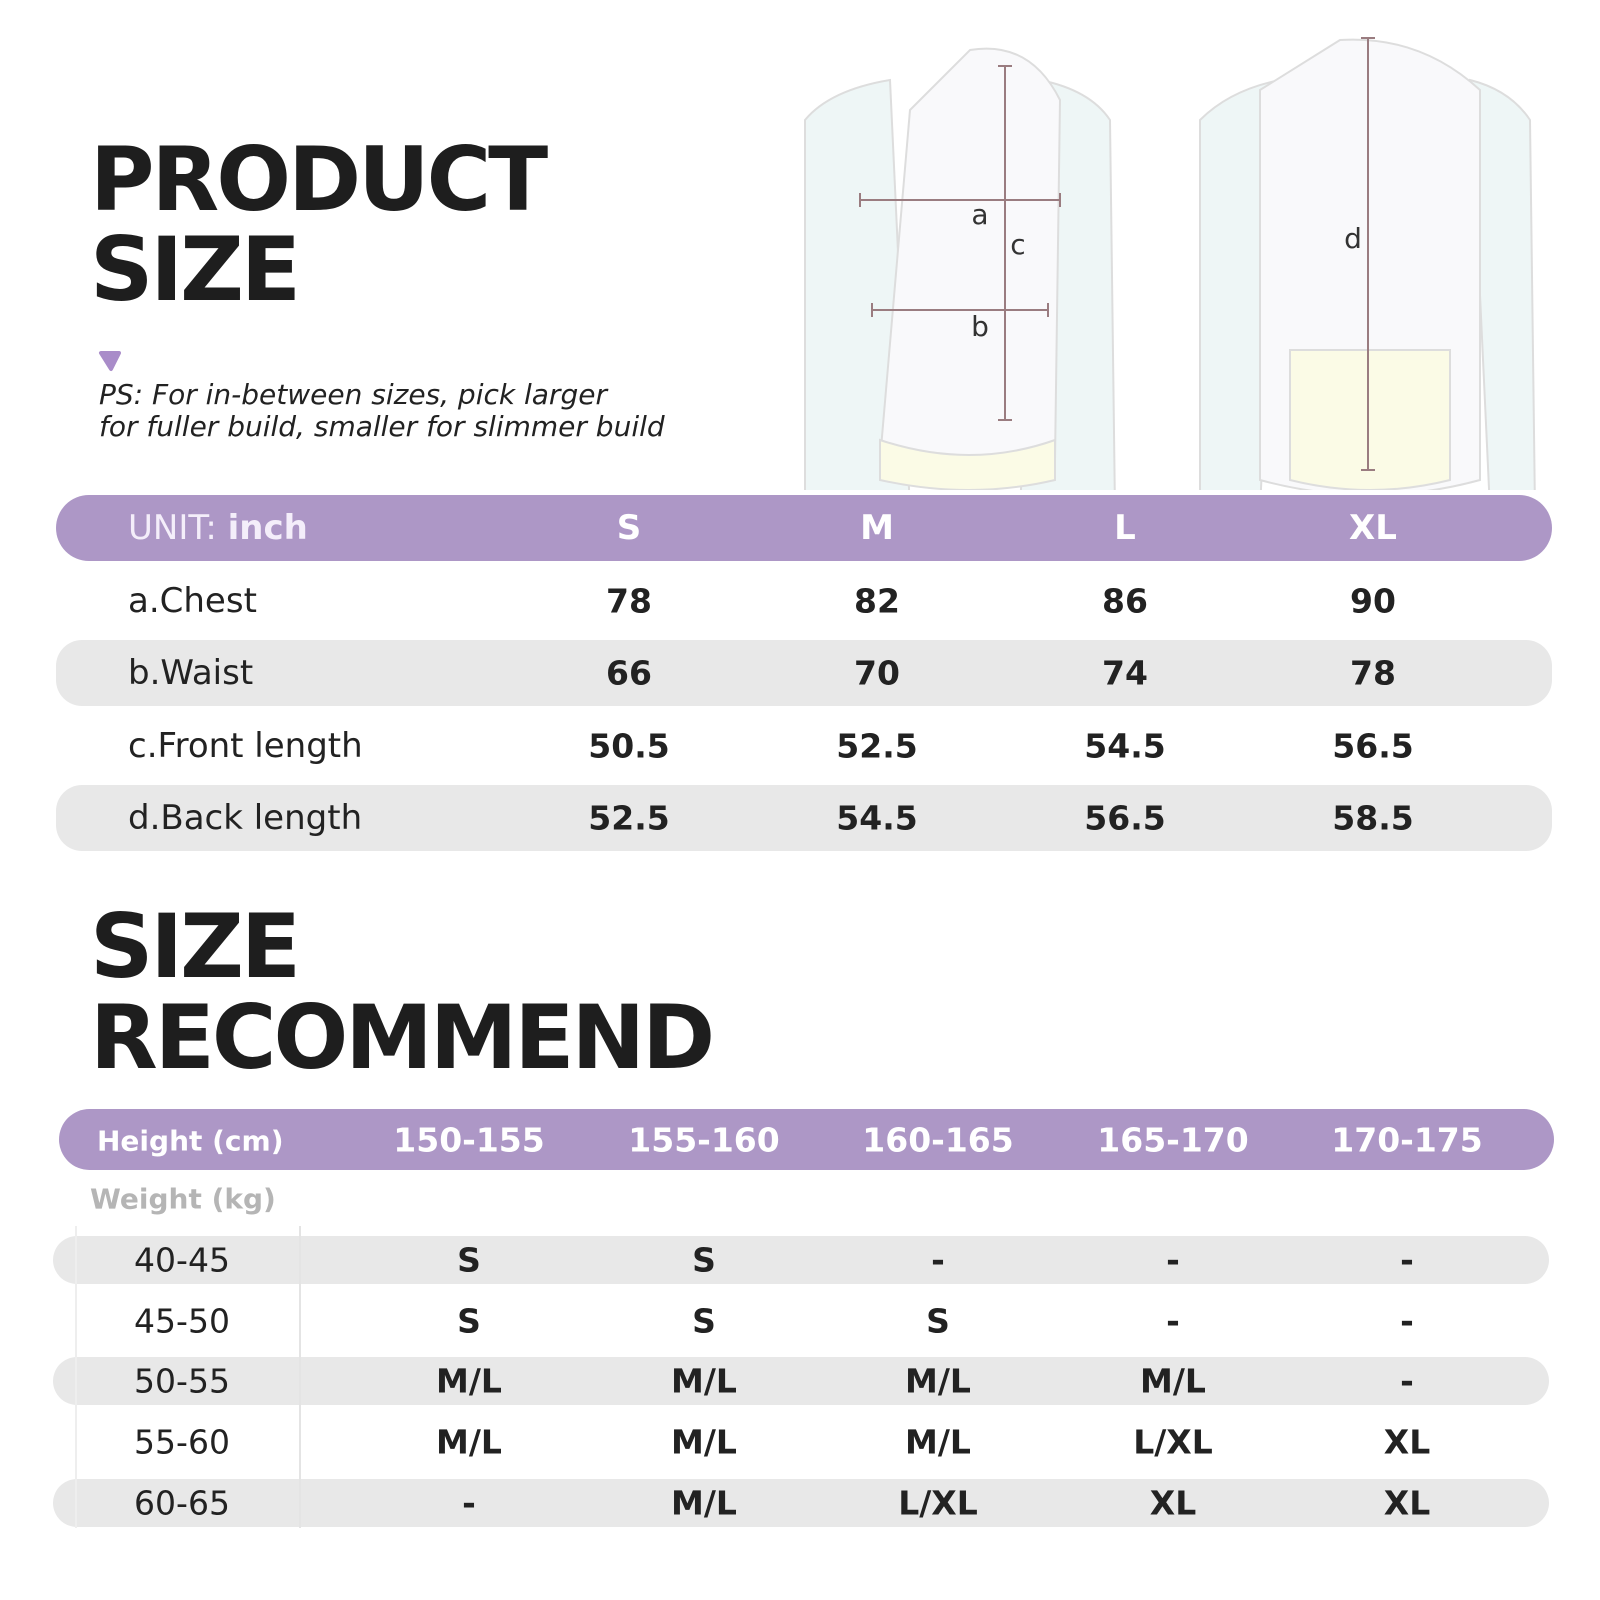 This screenshot has height=1600, width=1600. What do you see at coordinates (1173, 1140) in the screenshot?
I see `column-header: 165-170` at bounding box center [1173, 1140].